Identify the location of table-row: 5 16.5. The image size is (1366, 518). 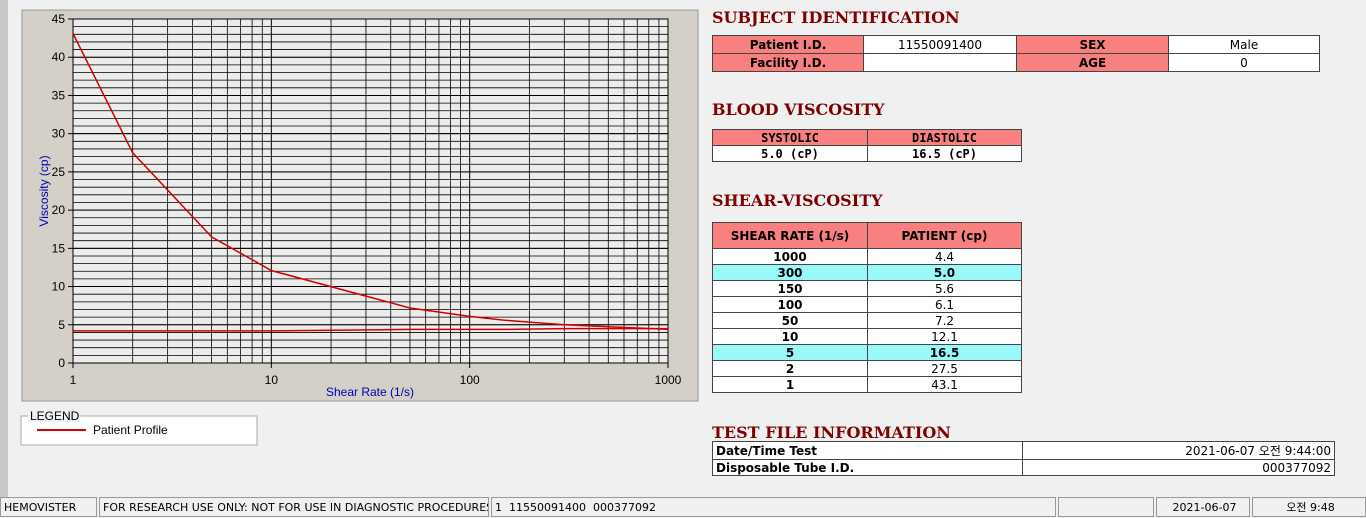
(867, 352).